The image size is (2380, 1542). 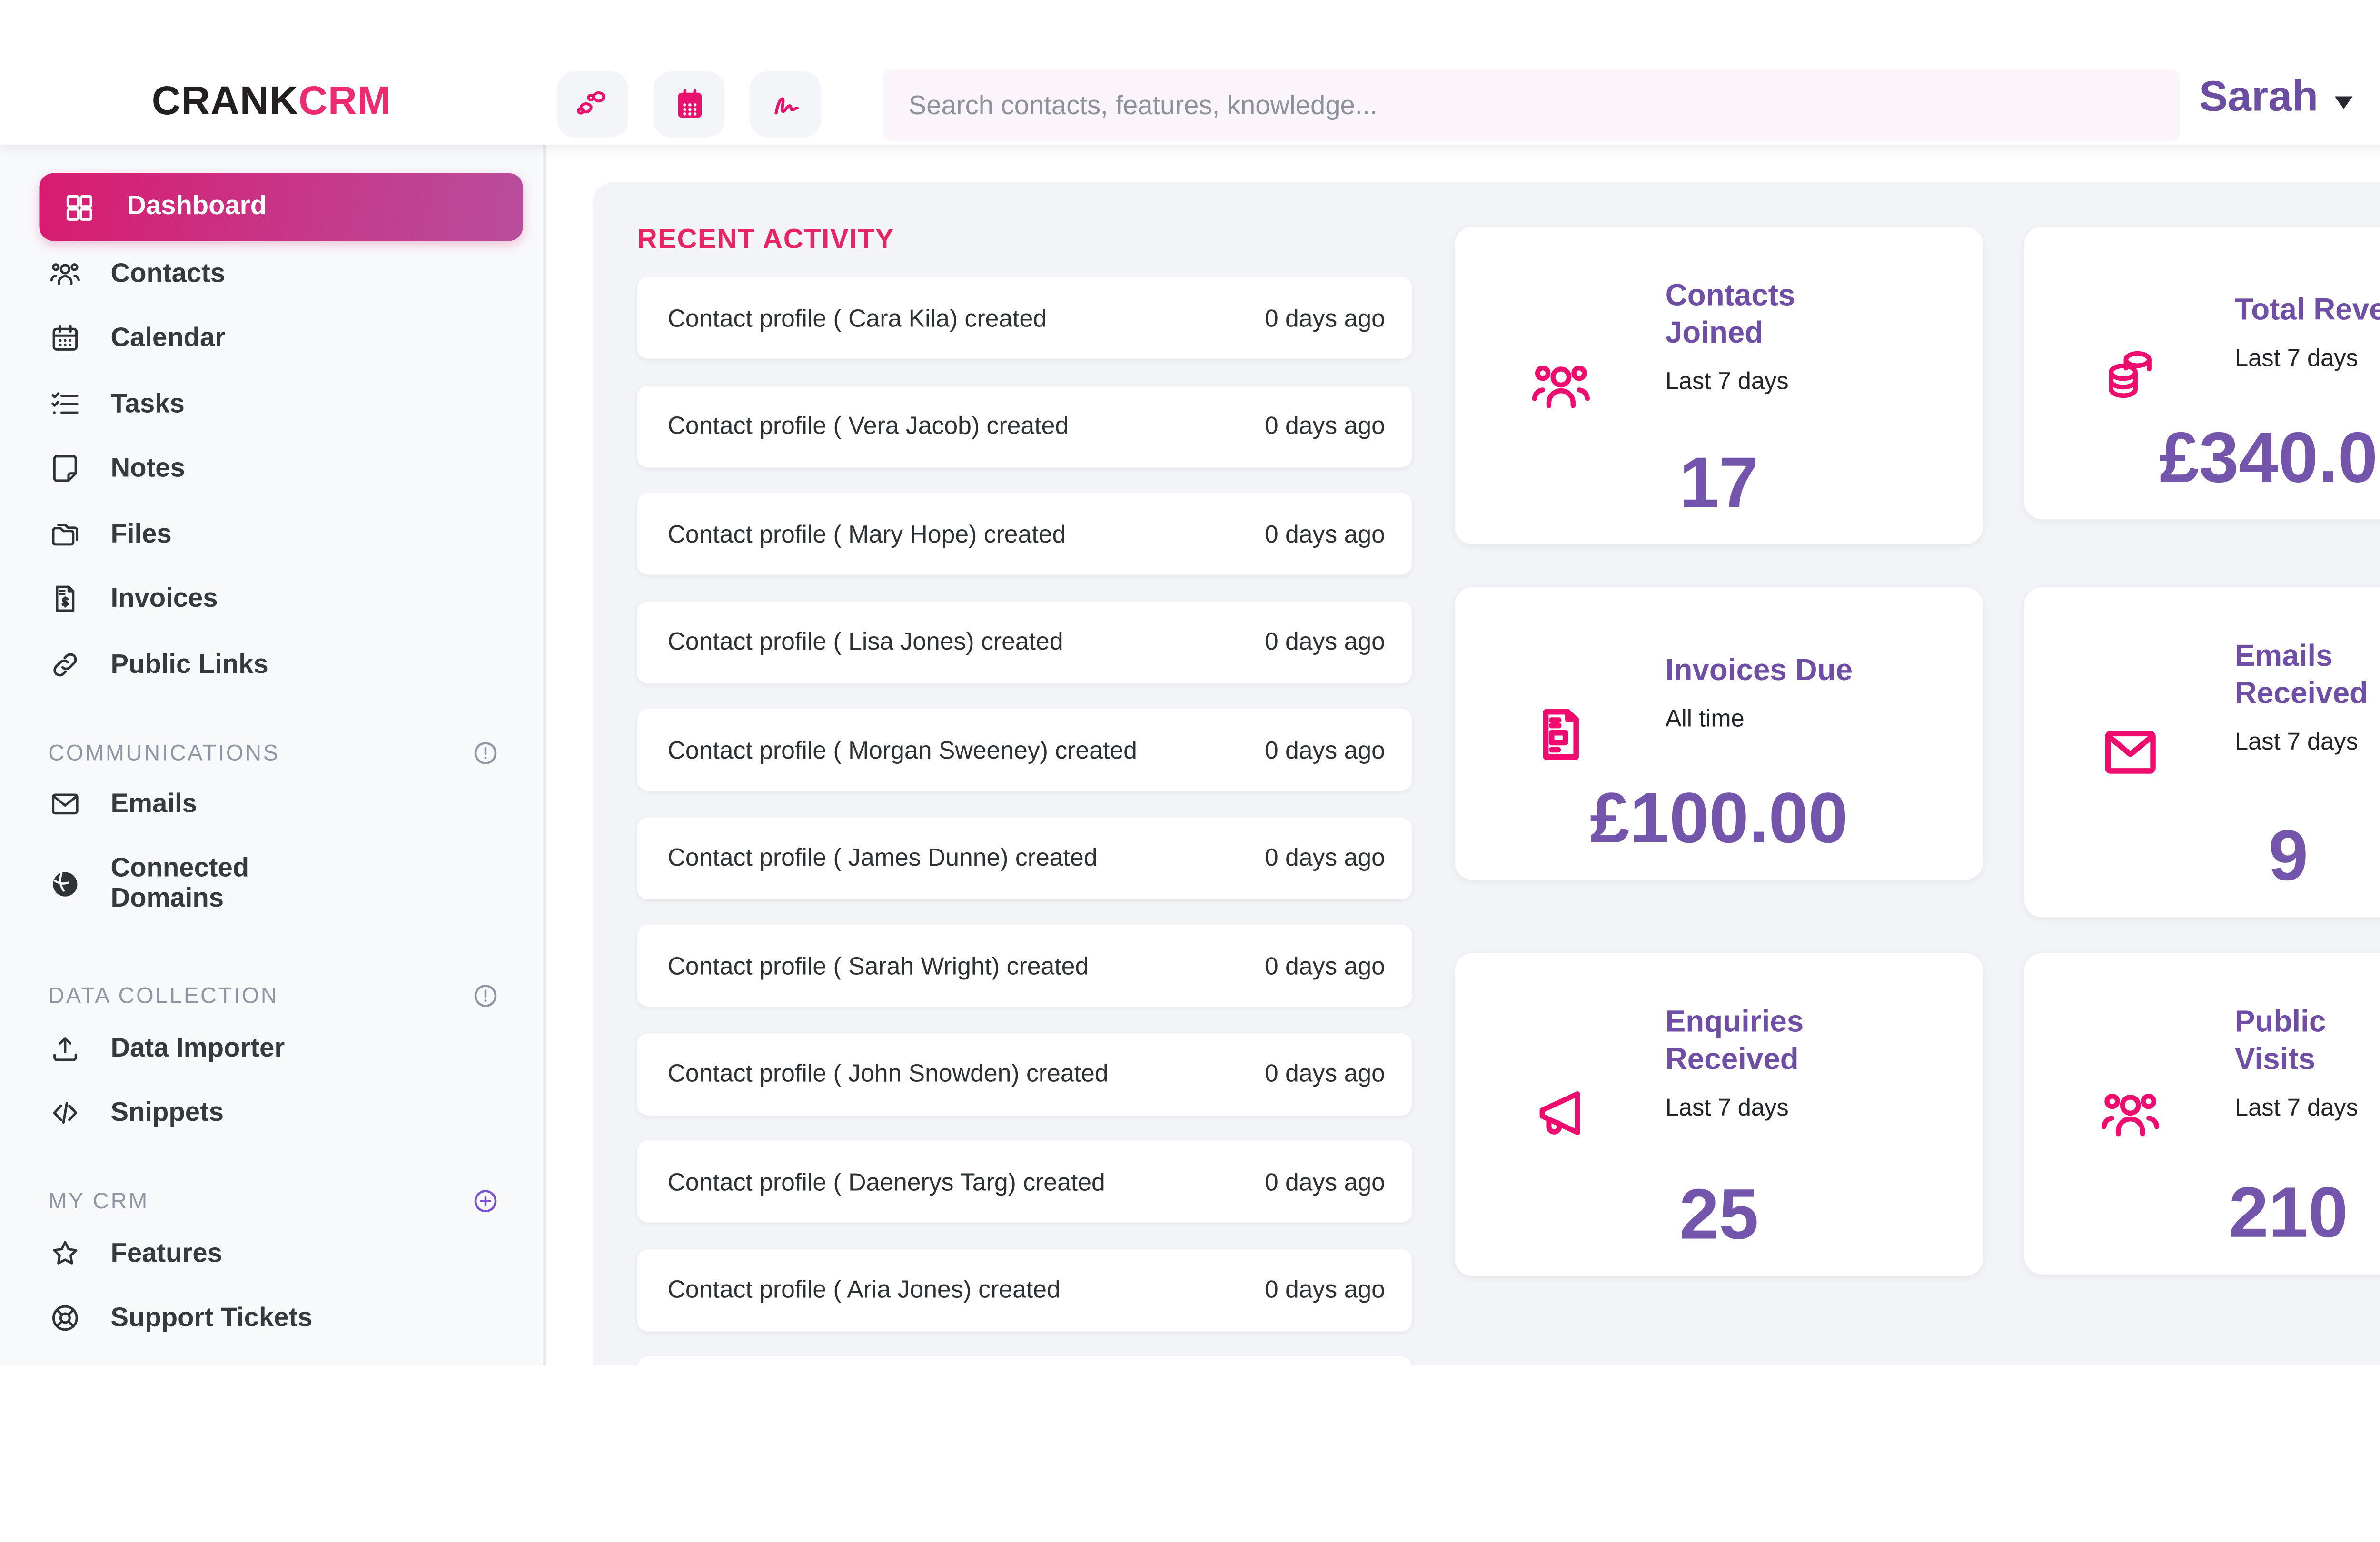 I want to click on section-label: COMMUNICATIONS, so click(x=164, y=752).